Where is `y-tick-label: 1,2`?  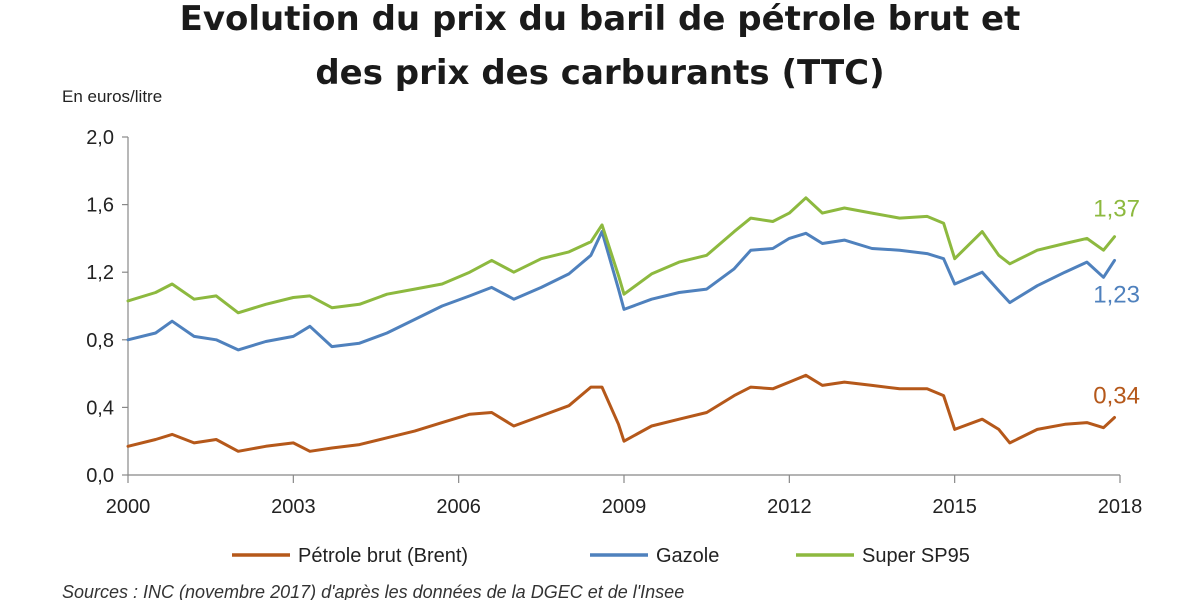 y-tick-label: 1,2 is located at coordinates (100, 273).